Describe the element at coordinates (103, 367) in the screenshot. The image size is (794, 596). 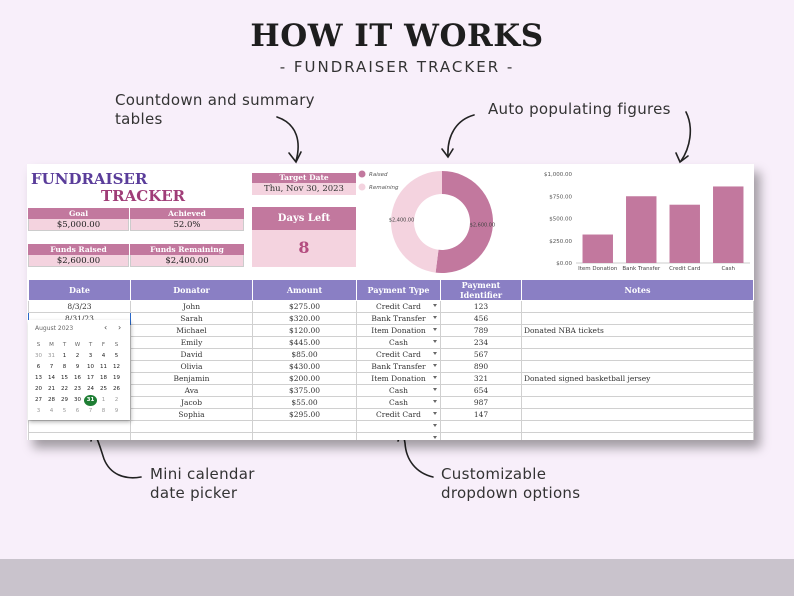
I see `calendar-day: 11` at that location.